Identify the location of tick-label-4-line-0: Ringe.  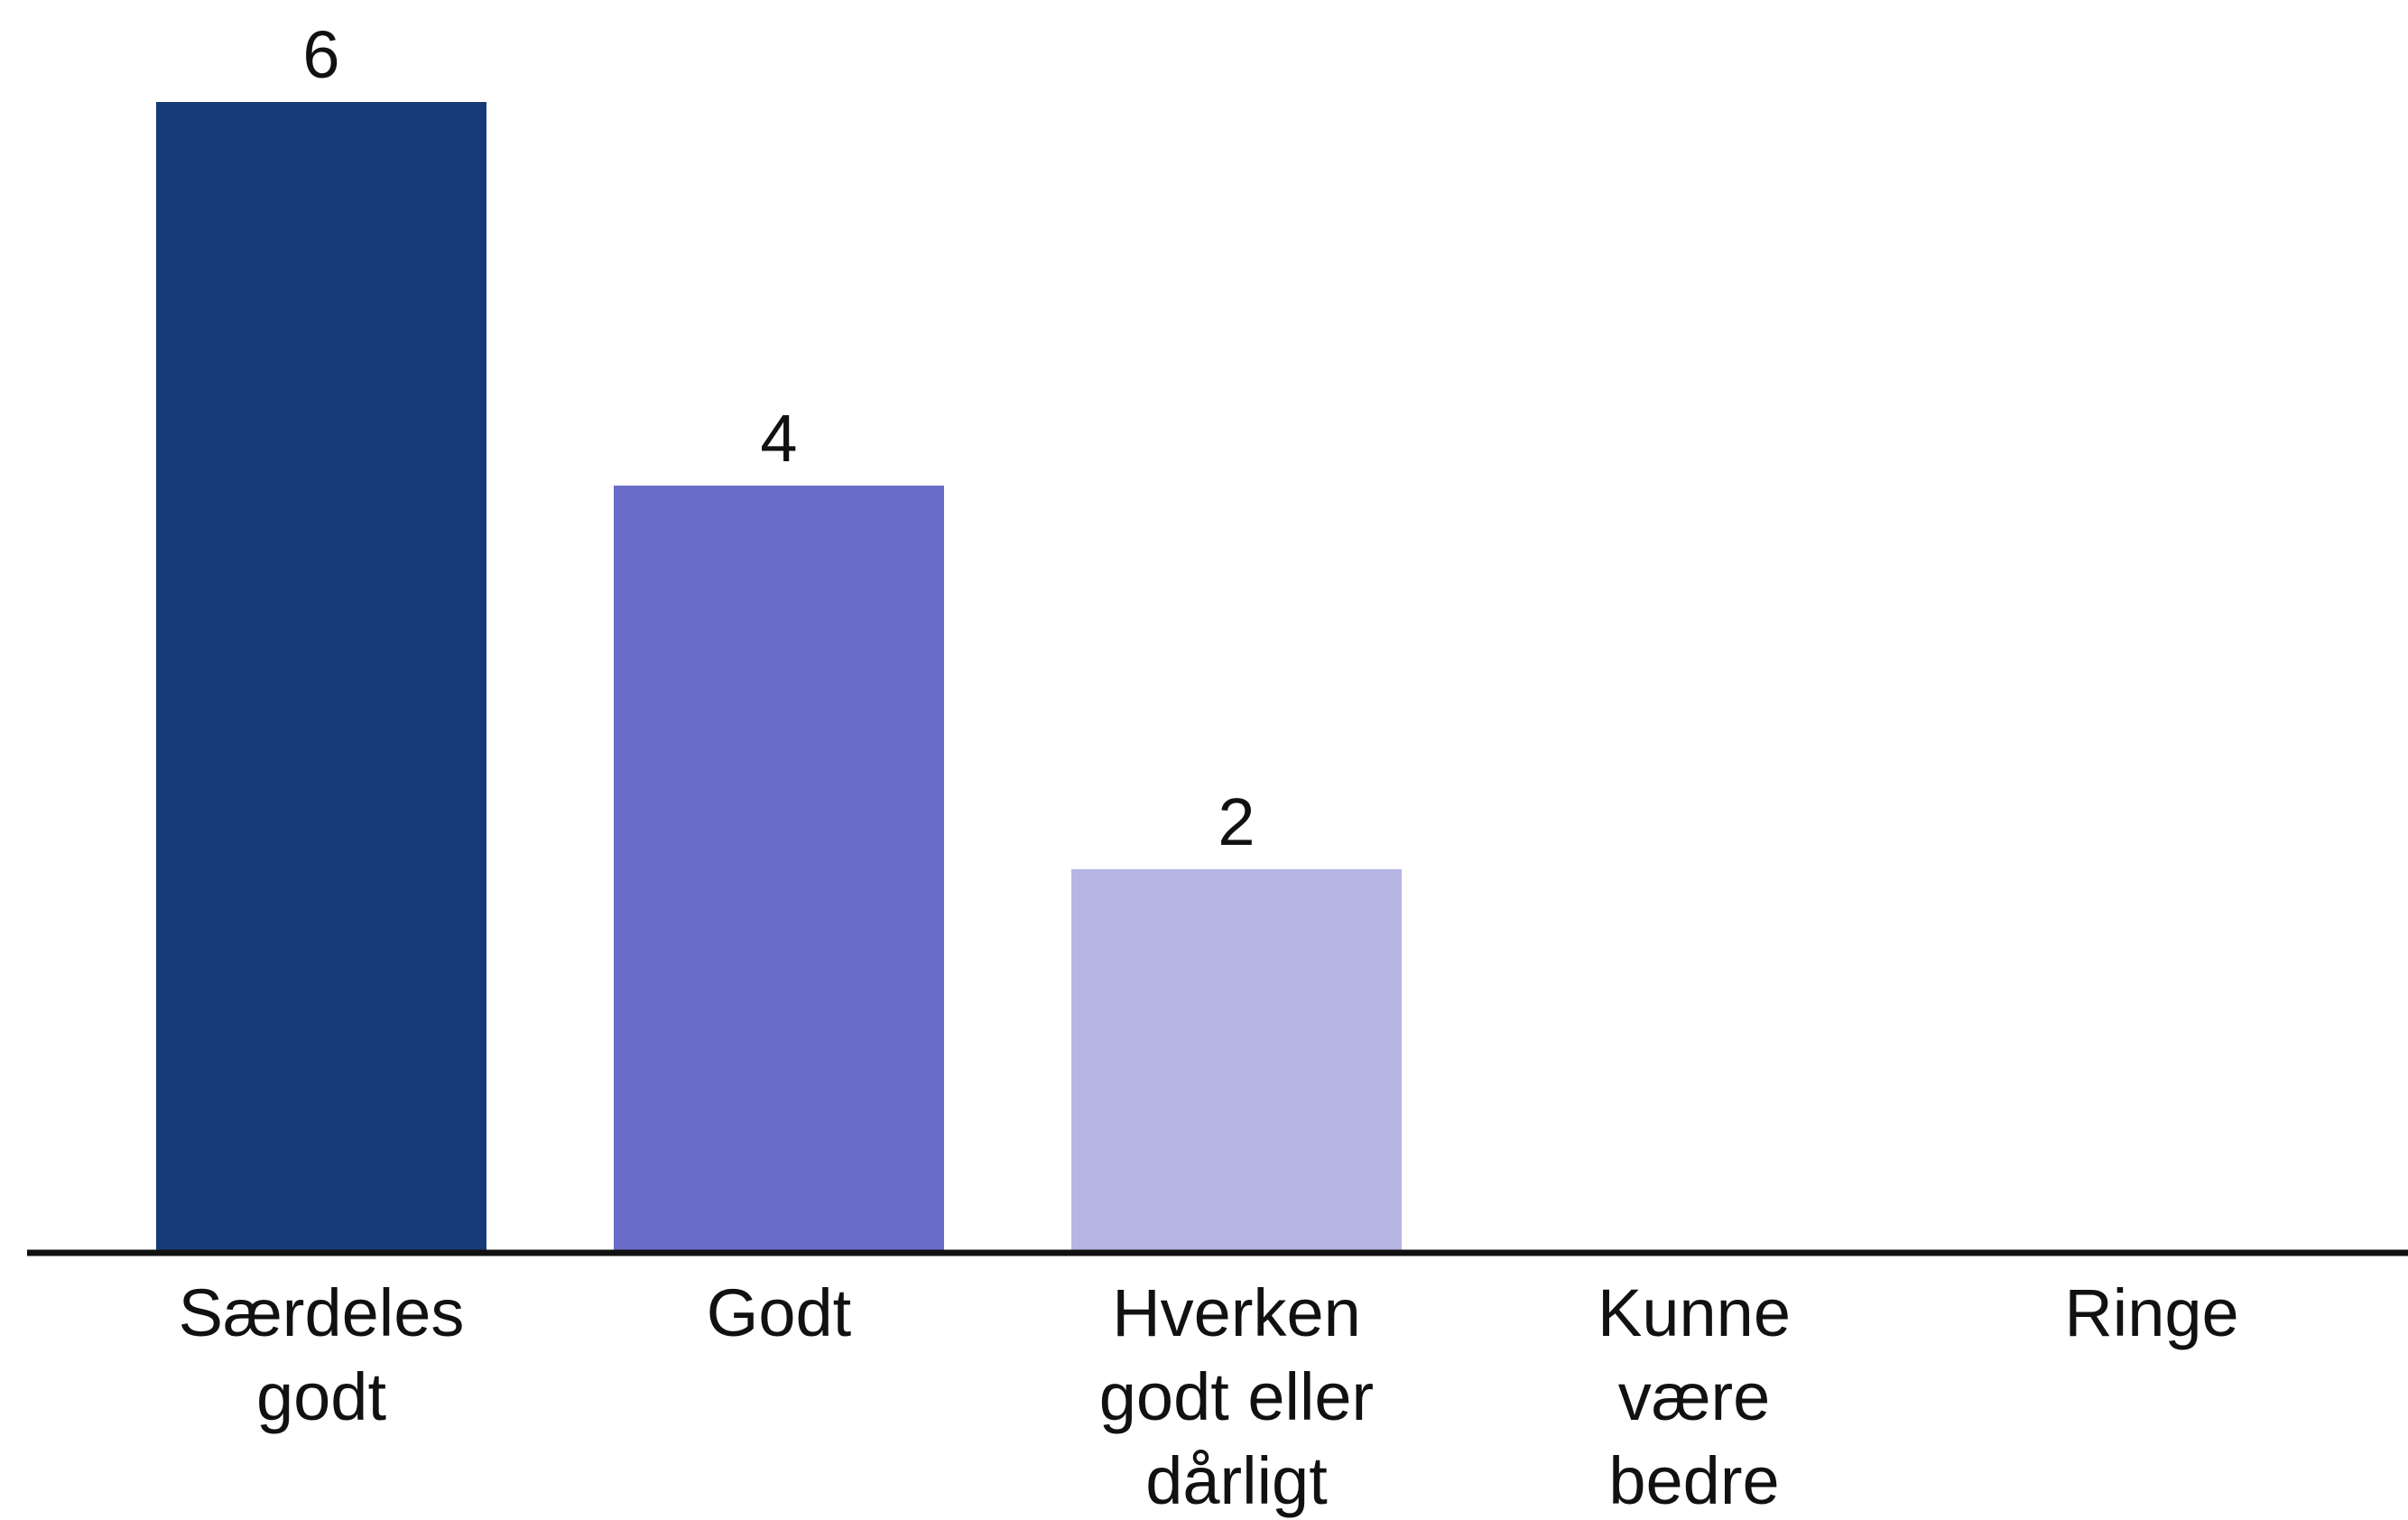
(2151, 1312).